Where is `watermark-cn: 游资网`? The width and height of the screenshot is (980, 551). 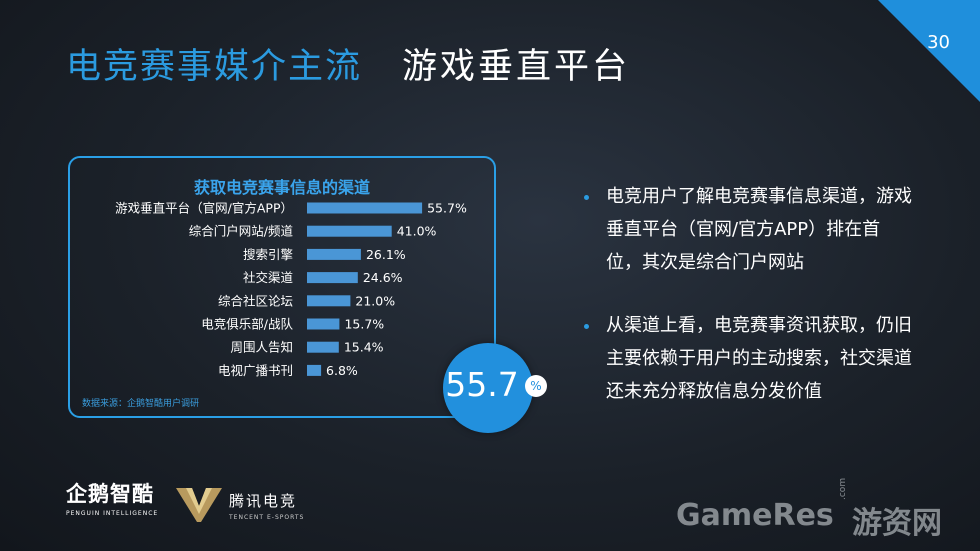
watermark-cn: 游资网 is located at coordinates (897, 523).